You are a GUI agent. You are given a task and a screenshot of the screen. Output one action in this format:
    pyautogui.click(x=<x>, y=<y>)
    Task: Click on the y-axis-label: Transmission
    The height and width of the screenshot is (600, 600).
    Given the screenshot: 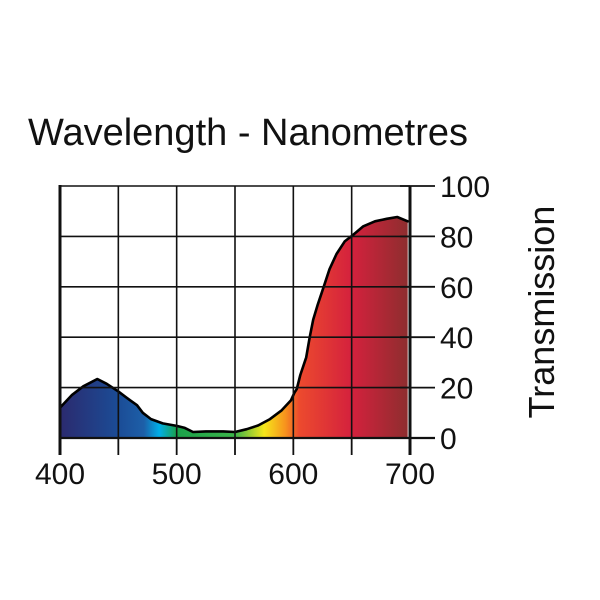 What is the action you would take?
    pyautogui.click(x=541, y=312)
    